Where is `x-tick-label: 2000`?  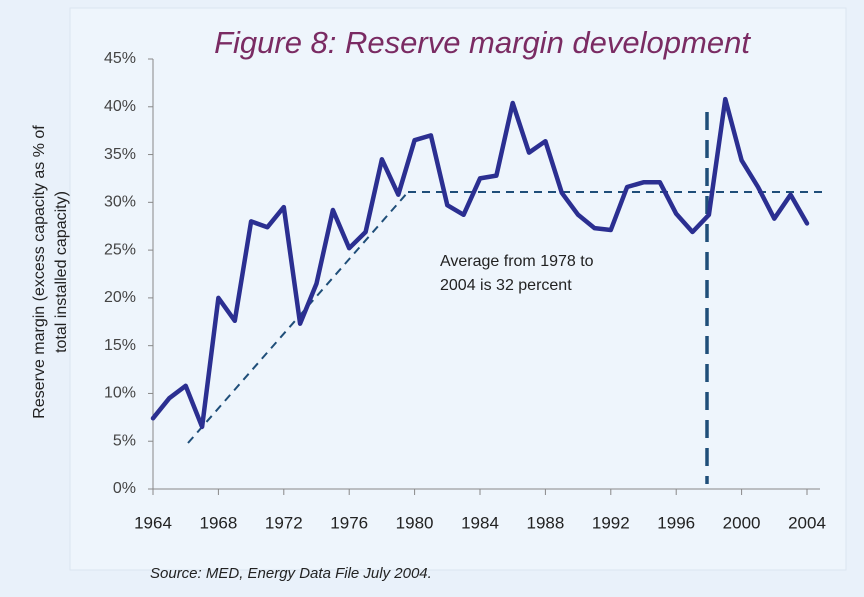 x-tick-label: 2000 is located at coordinates (742, 522).